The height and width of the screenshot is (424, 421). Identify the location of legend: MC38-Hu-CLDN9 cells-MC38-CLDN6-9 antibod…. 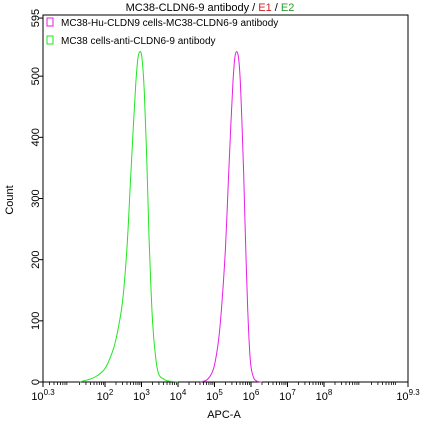
(162, 32).